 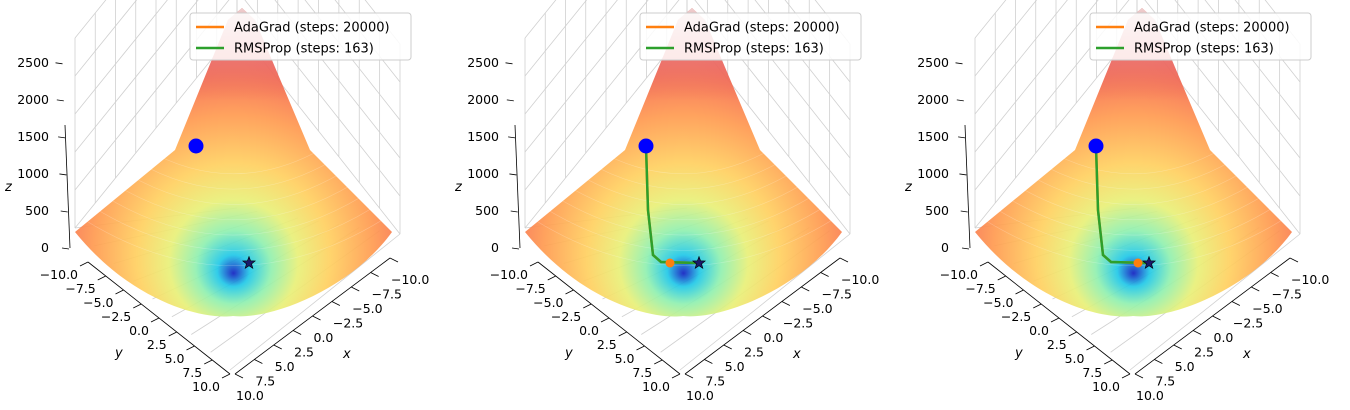 What do you see at coordinates (33, 62) in the screenshot?
I see `z-tick-label: 2500` at bounding box center [33, 62].